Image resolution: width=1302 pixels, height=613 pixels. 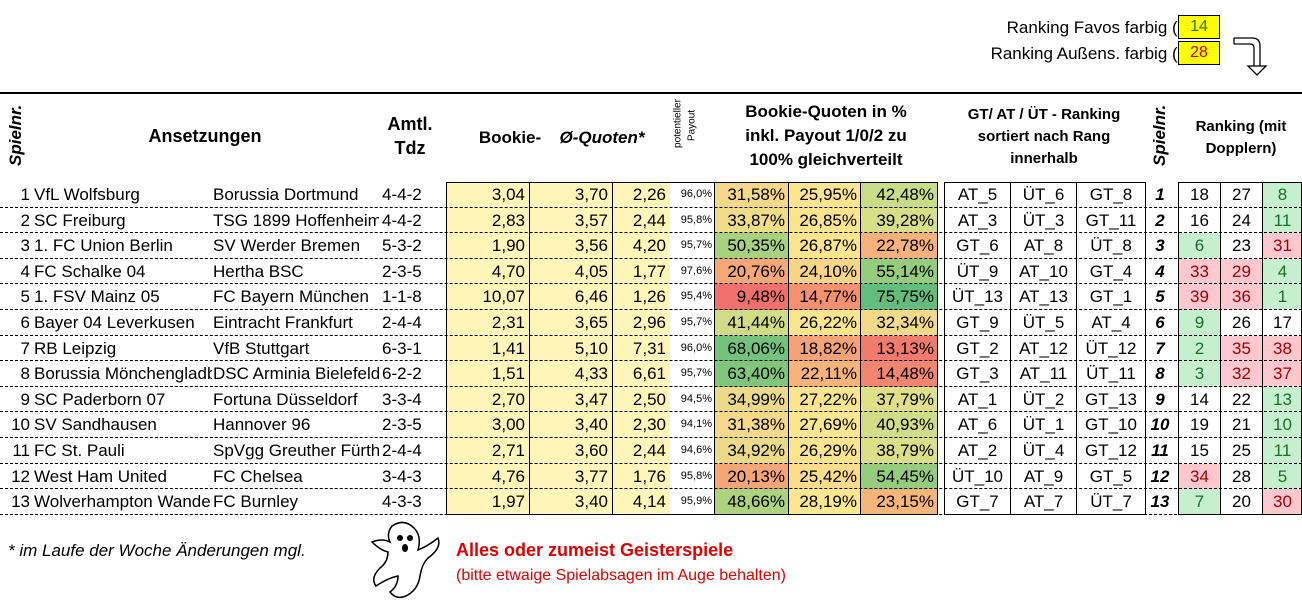 I want to click on spielnr-right: 10, so click(x=1160, y=425).